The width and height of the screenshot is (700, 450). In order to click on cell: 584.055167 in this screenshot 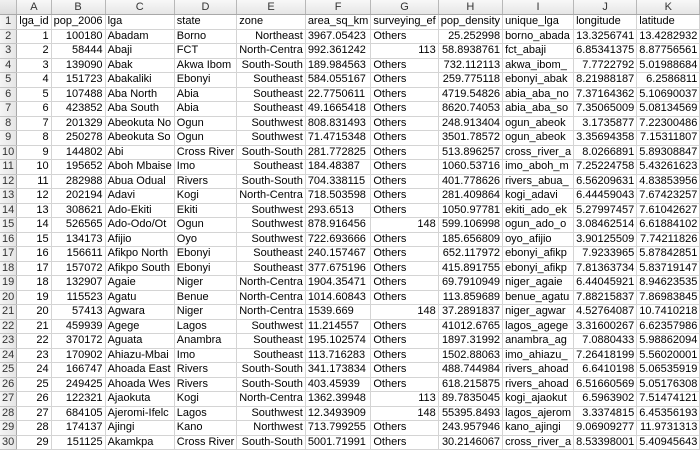, I will do `click(338, 80)`.